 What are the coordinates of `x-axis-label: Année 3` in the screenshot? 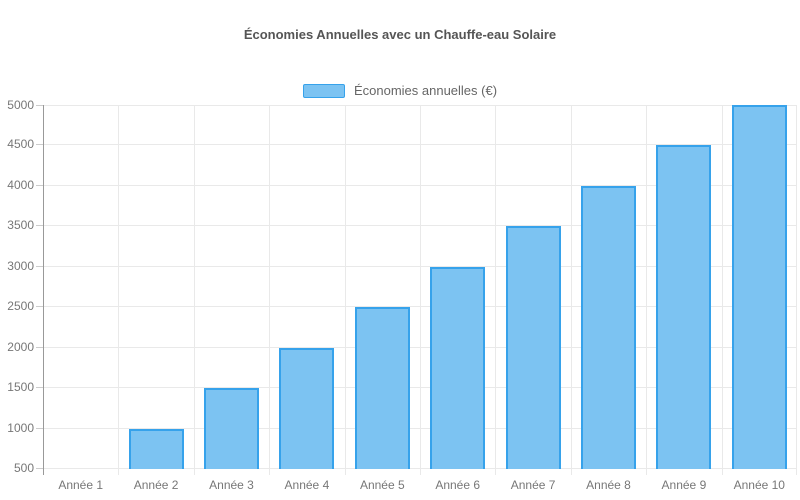 It's located at (231, 485).